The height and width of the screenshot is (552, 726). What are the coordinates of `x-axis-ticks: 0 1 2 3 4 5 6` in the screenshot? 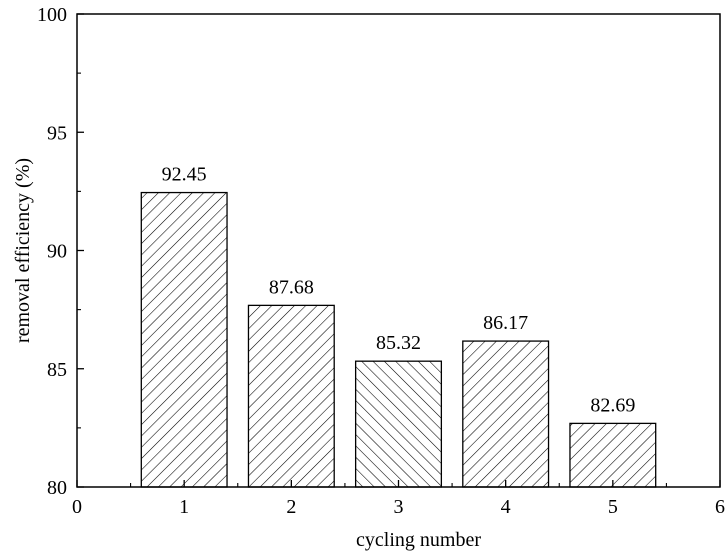 It's located at (398, 499).